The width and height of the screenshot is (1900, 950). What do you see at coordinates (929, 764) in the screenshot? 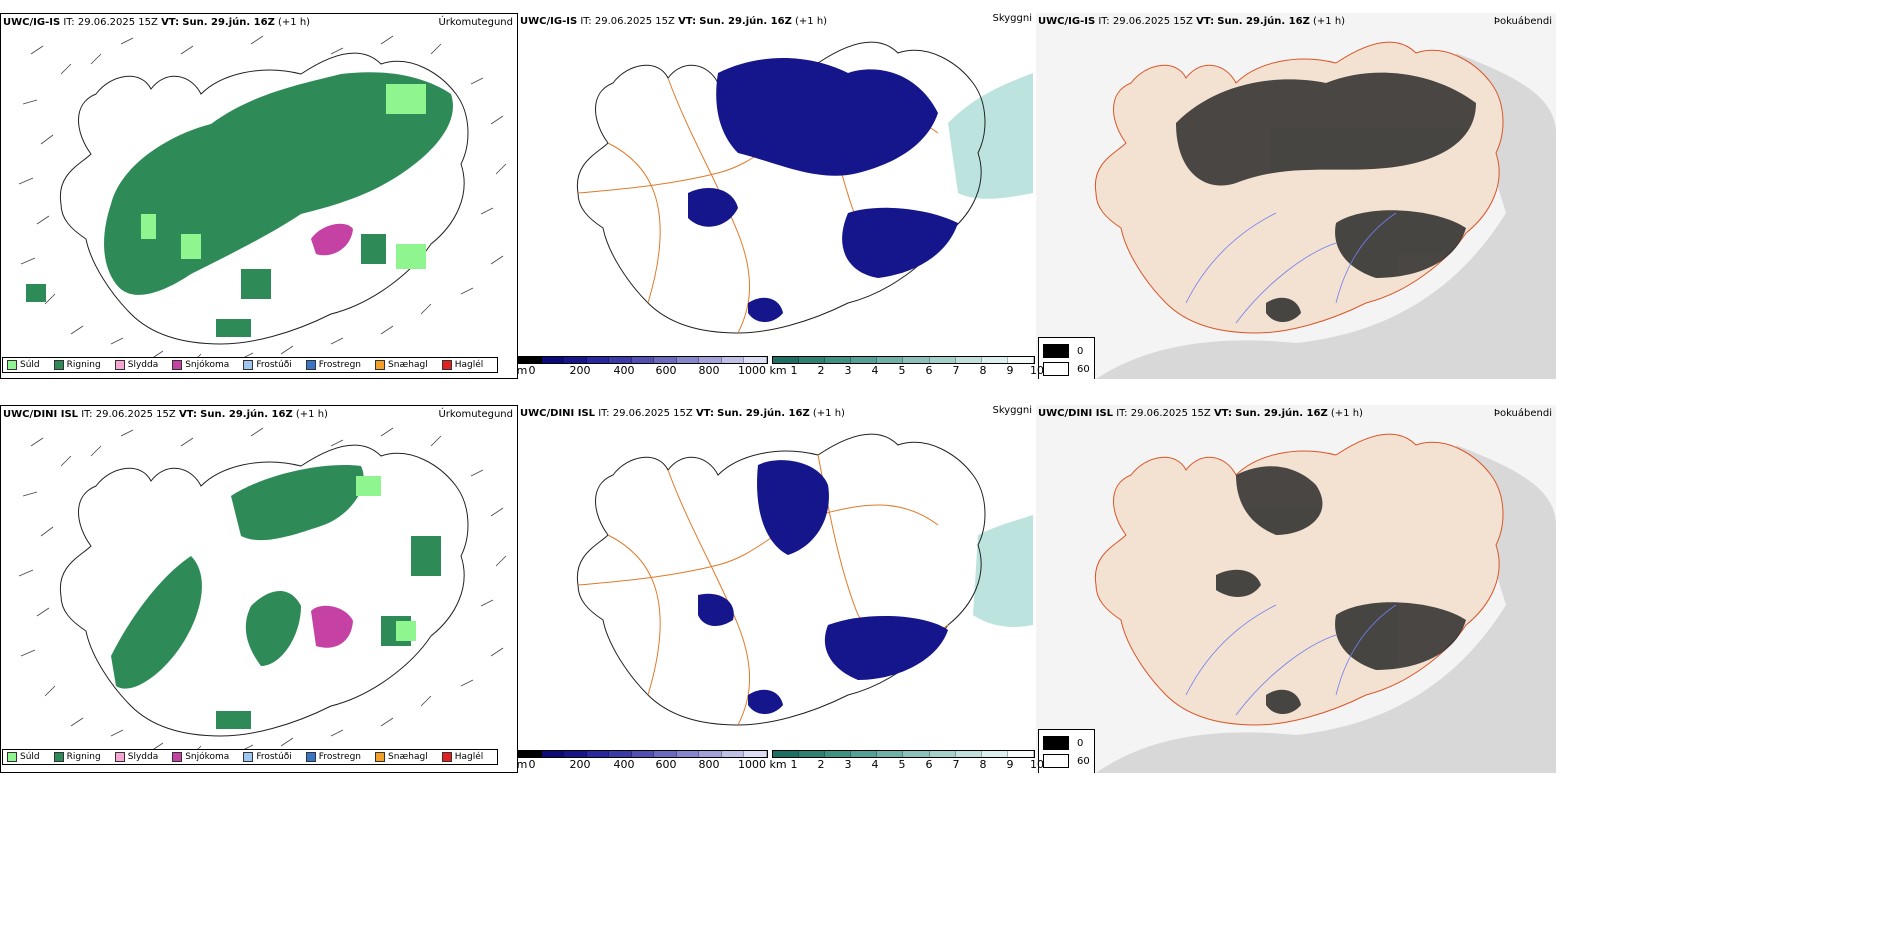
I see `scale-tick: 6` at bounding box center [929, 764].